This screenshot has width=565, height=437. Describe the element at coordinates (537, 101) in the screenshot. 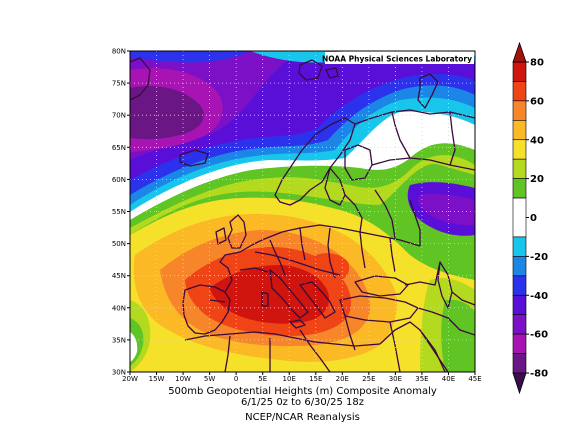

I see `colorbar-label: 60` at that location.